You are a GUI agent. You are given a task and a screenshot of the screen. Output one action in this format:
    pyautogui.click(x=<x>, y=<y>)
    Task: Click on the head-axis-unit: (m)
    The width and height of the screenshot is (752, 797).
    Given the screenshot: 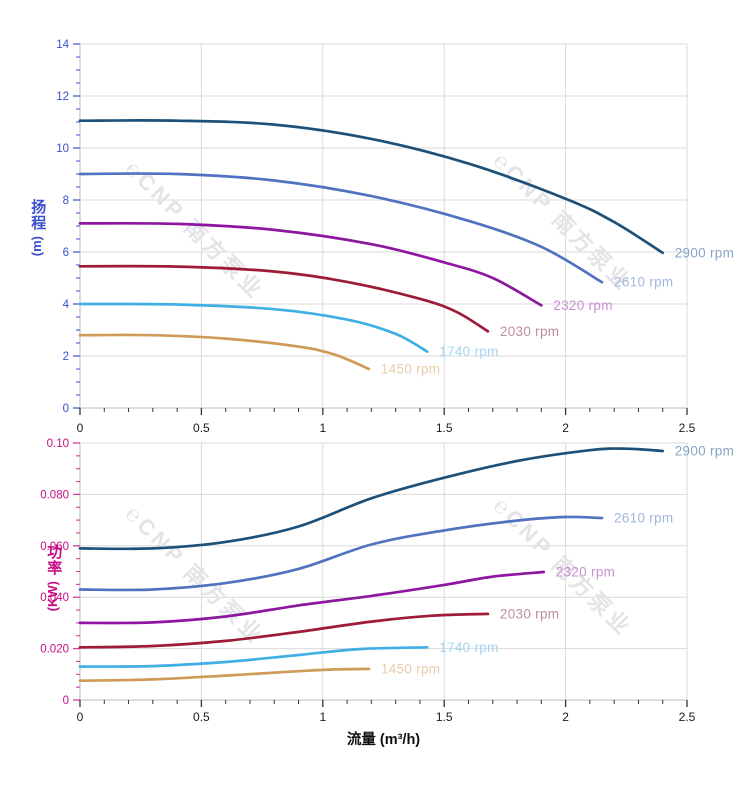 What is the action you would take?
    pyautogui.click(x=36, y=246)
    